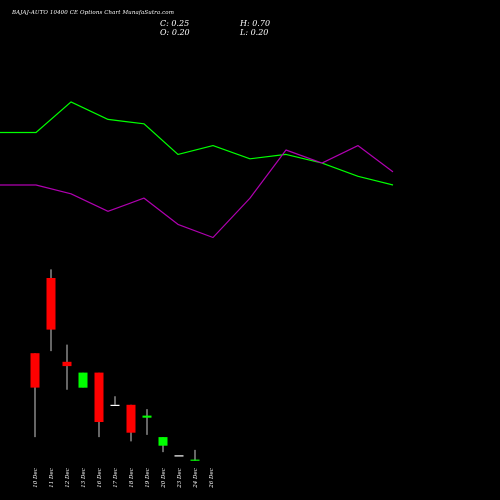 The image size is (500, 500). What do you see at coordinates (148, 478) in the screenshot?
I see `x-tick-label: 19 Dec` at bounding box center [148, 478].